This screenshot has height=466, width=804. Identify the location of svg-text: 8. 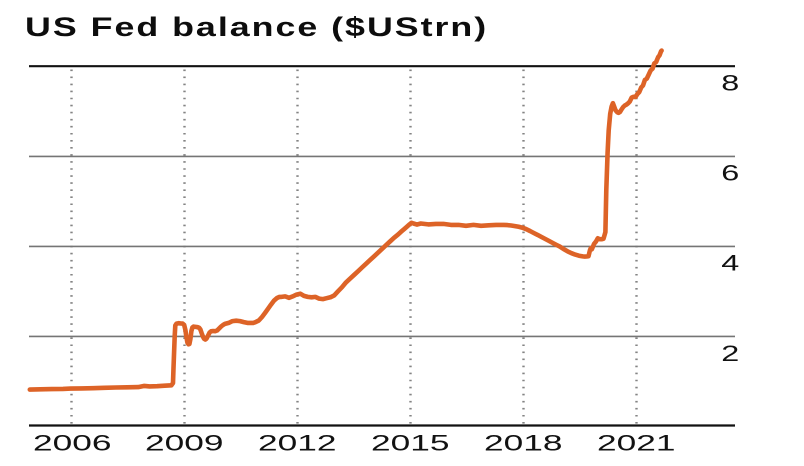
(730, 82).